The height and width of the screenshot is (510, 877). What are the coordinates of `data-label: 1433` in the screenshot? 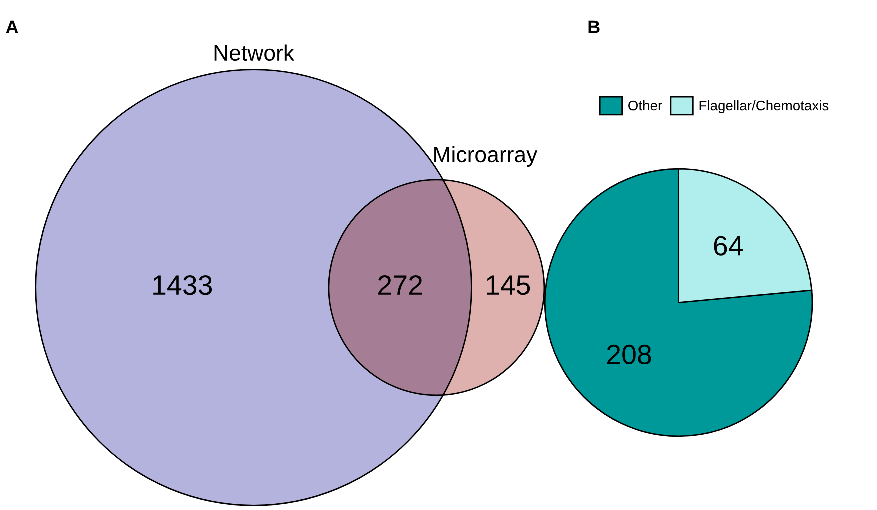 It's located at (183, 286).